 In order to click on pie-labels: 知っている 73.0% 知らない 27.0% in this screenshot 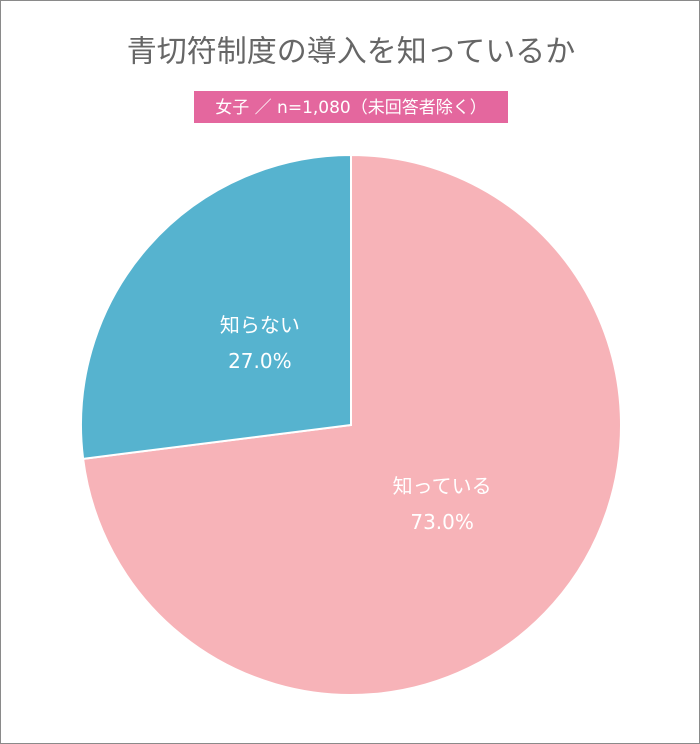, I will do `click(356, 423)`.